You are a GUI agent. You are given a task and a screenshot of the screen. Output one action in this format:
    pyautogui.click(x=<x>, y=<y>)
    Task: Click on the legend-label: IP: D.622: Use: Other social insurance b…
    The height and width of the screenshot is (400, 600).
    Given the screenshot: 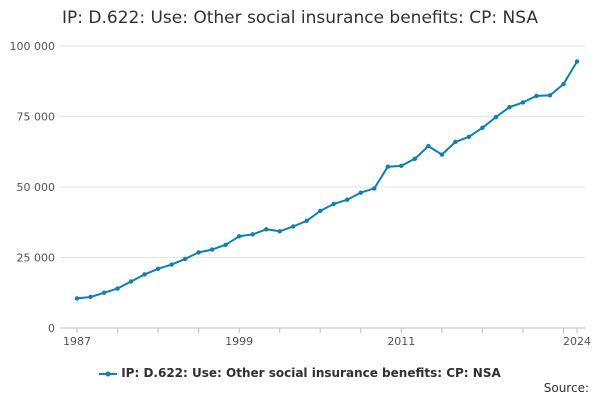 What is the action you would take?
    pyautogui.click(x=311, y=373)
    